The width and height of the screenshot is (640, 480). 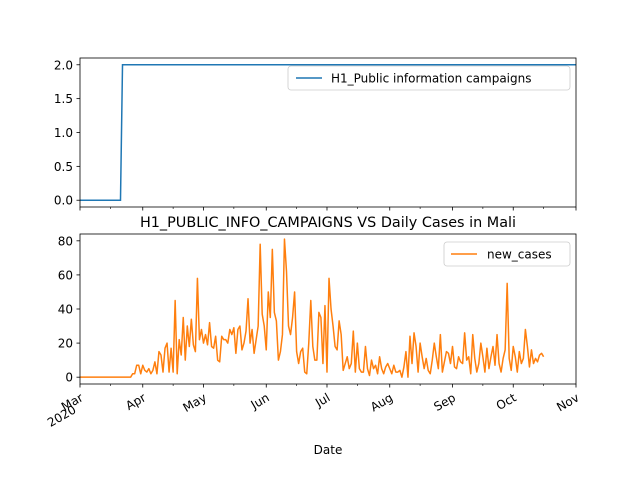 I want to click on top-y-tick-label: 1.5, so click(x=63, y=99).